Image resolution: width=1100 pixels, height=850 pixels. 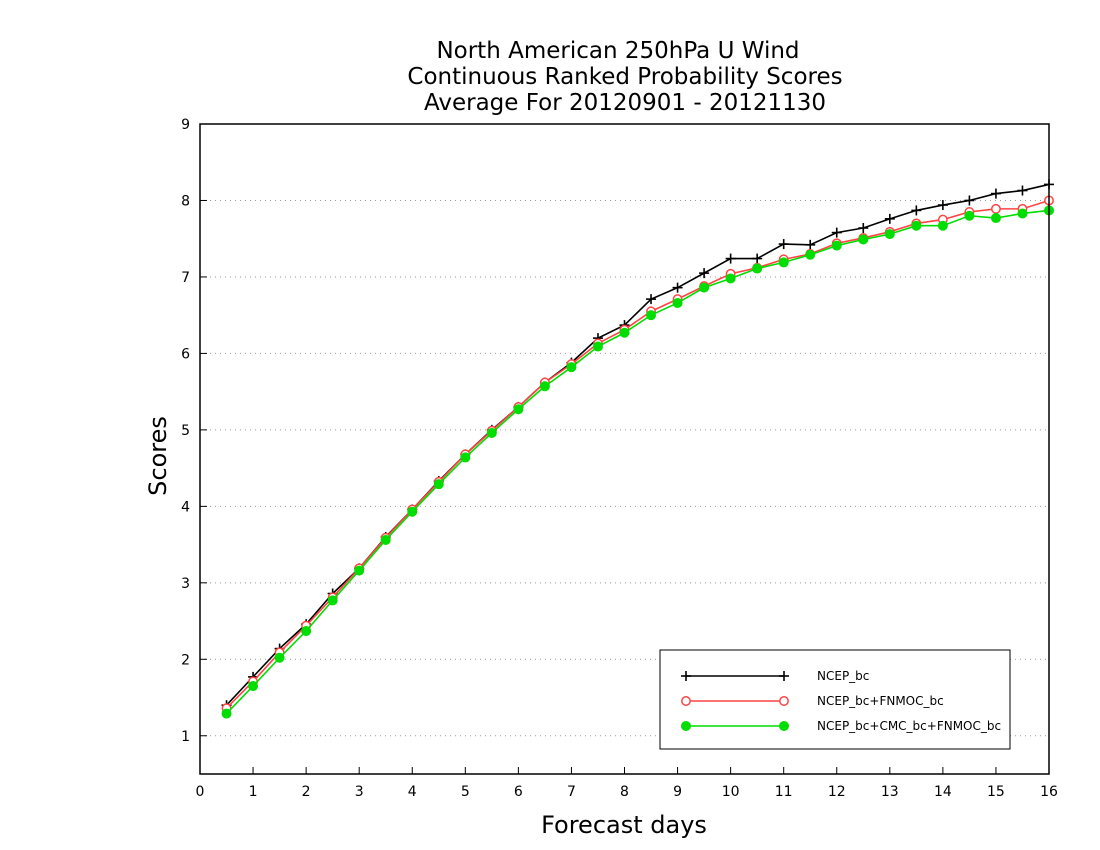 I want to click on legend-marker-start-ncep-bc-fnmoc-bc, so click(x=686, y=701).